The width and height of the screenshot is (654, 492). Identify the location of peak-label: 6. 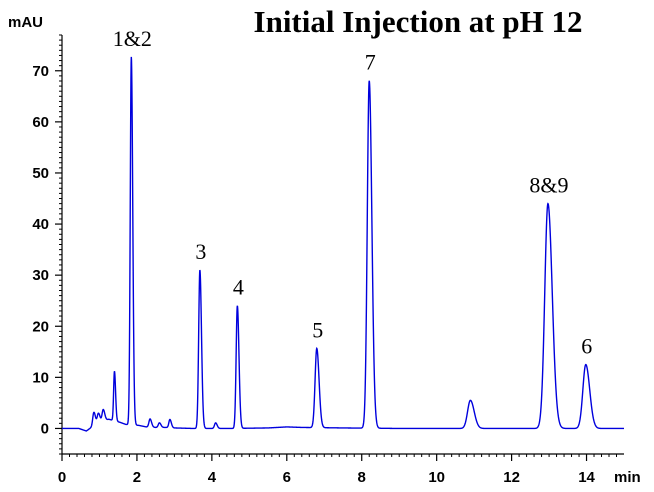
(586, 346).